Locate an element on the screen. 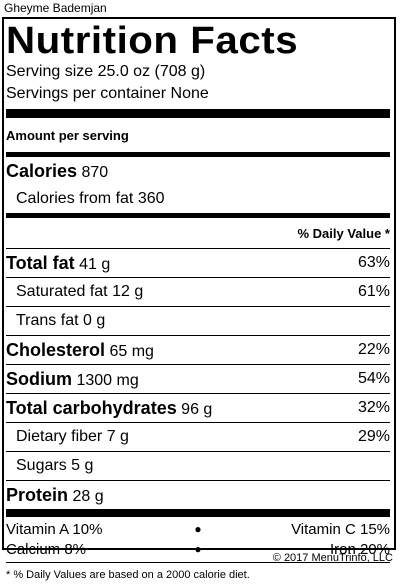 This screenshot has height=587, width=400. nutrient-row: Total carbohydrates 96 g 32% is located at coordinates (198, 407).